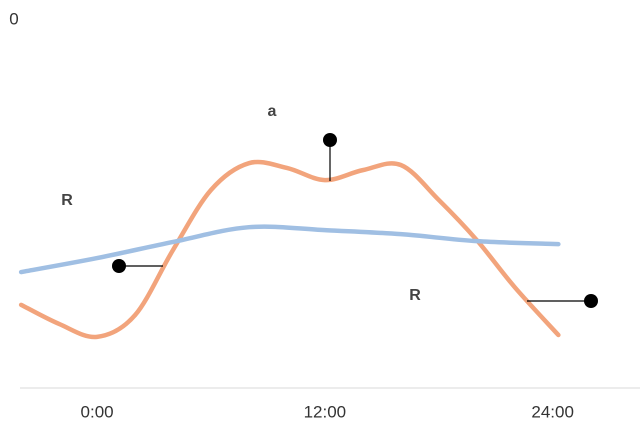 This screenshot has height=432, width=640. Describe the element at coordinates (13, 18) in the screenshot. I see `y-tick-label: 0` at that location.